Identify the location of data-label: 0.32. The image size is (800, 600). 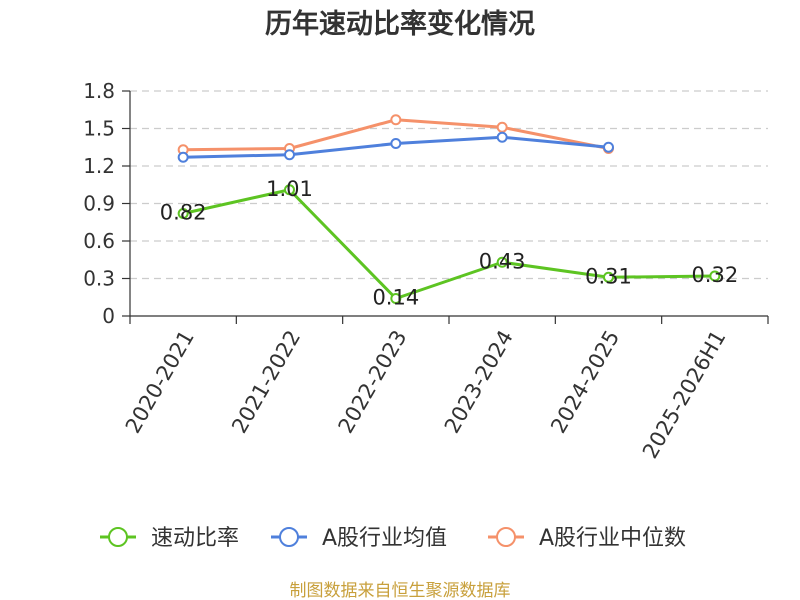
(714, 275).